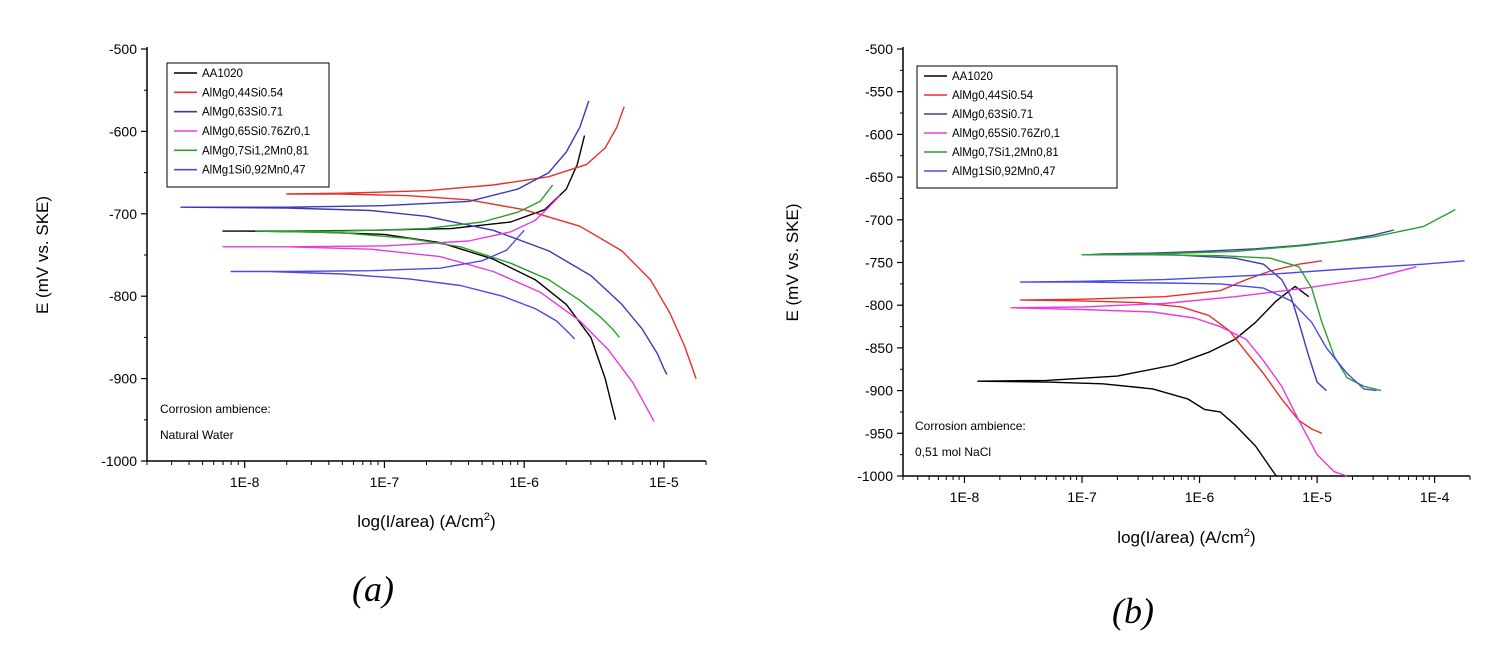  I want to click on y-tick-label: -950, so click(879, 433).